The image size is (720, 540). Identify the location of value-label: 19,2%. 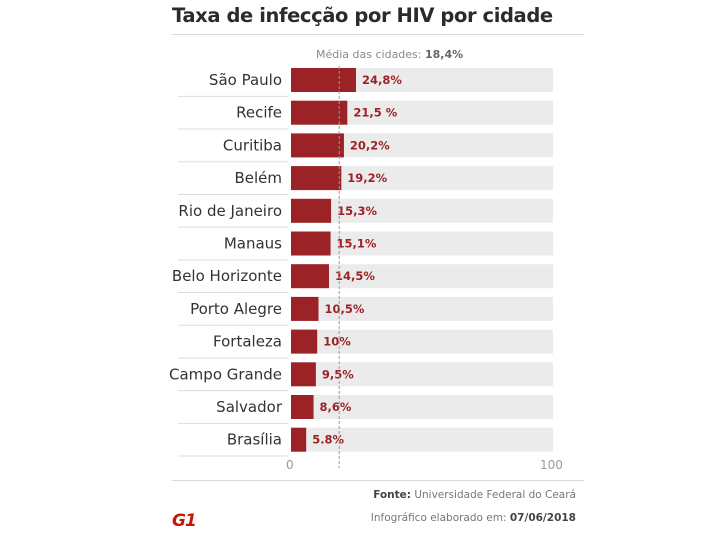
(367, 178).